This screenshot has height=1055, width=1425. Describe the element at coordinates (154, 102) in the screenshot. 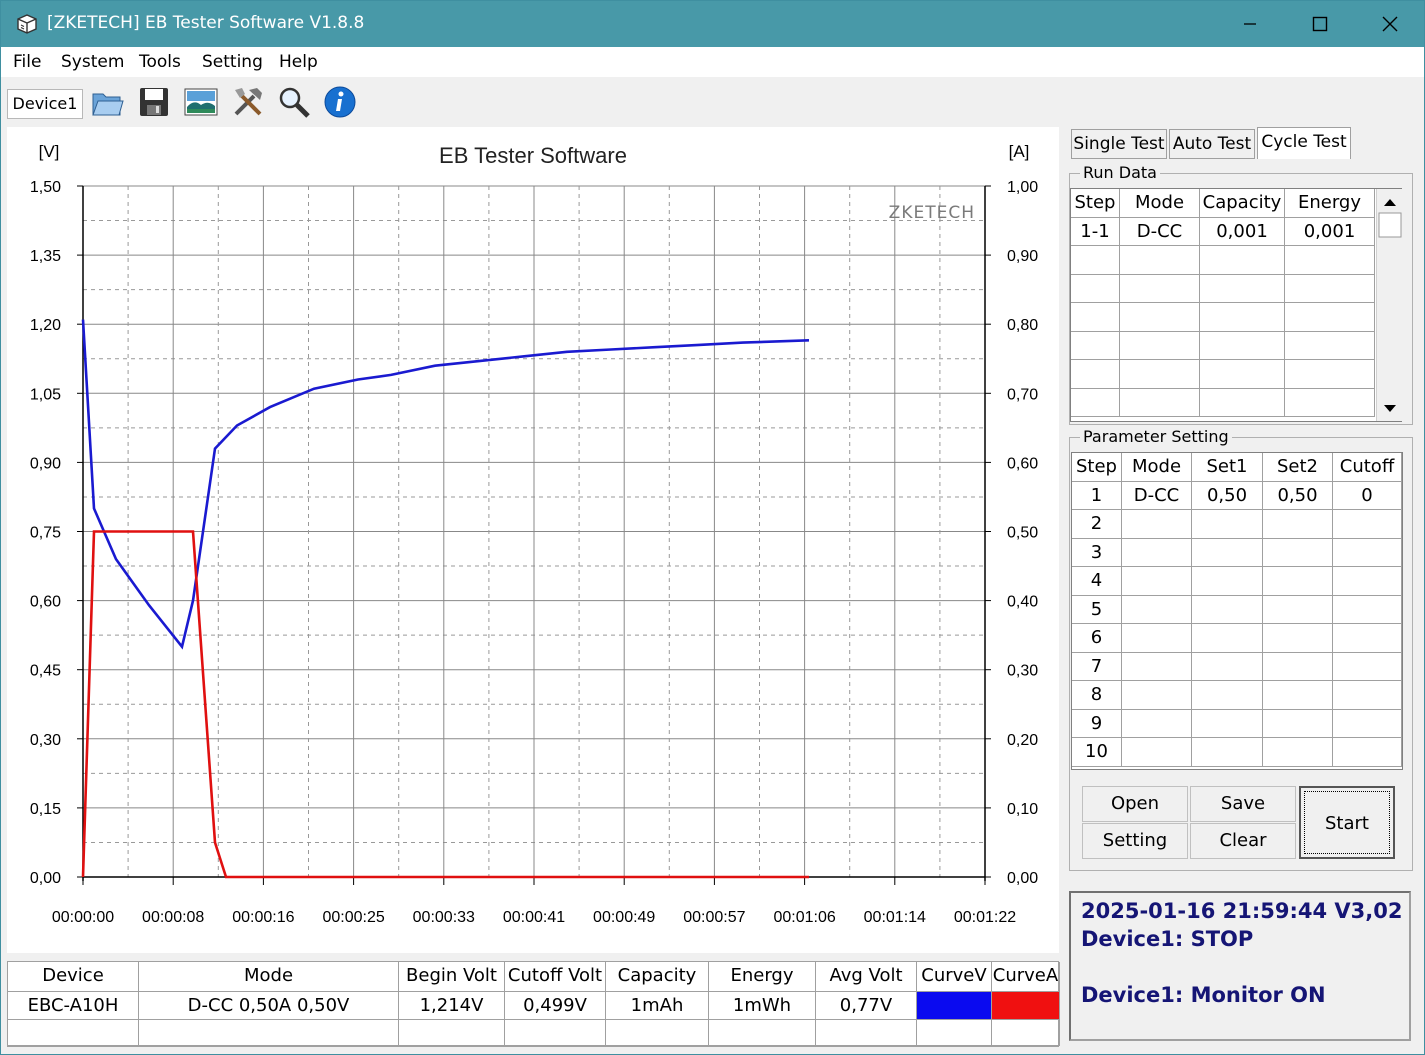

I see `save-button-toolbar` at that location.